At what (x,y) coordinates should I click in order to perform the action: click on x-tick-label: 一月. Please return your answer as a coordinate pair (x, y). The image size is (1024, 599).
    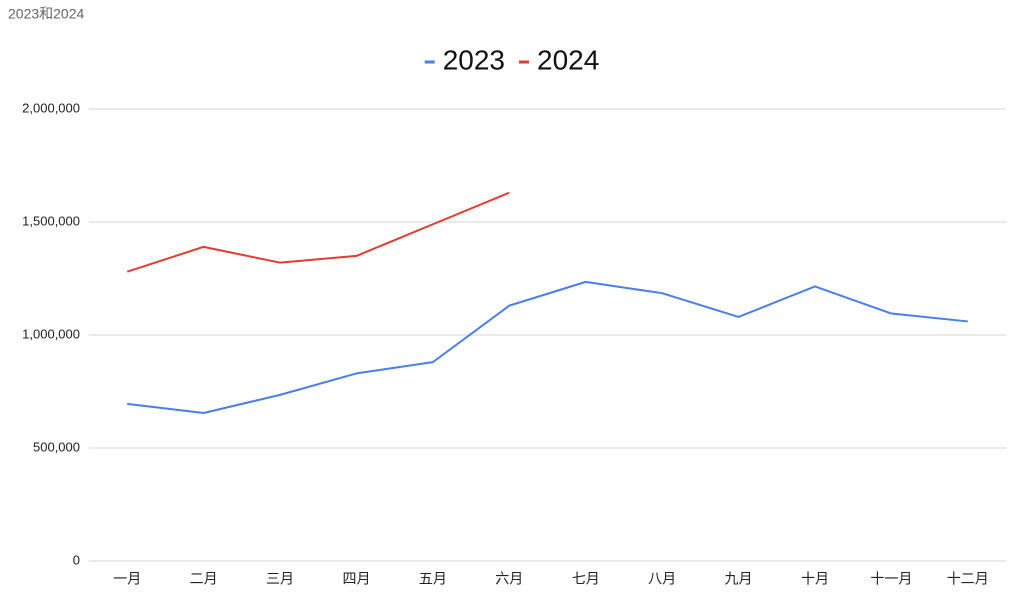
    Looking at the image, I should click on (127, 579).